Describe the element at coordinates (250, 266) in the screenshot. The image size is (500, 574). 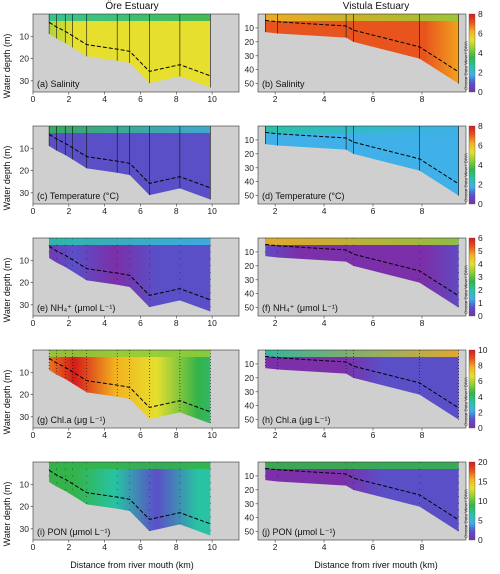
I see `y-tick-f-20: 20` at that location.